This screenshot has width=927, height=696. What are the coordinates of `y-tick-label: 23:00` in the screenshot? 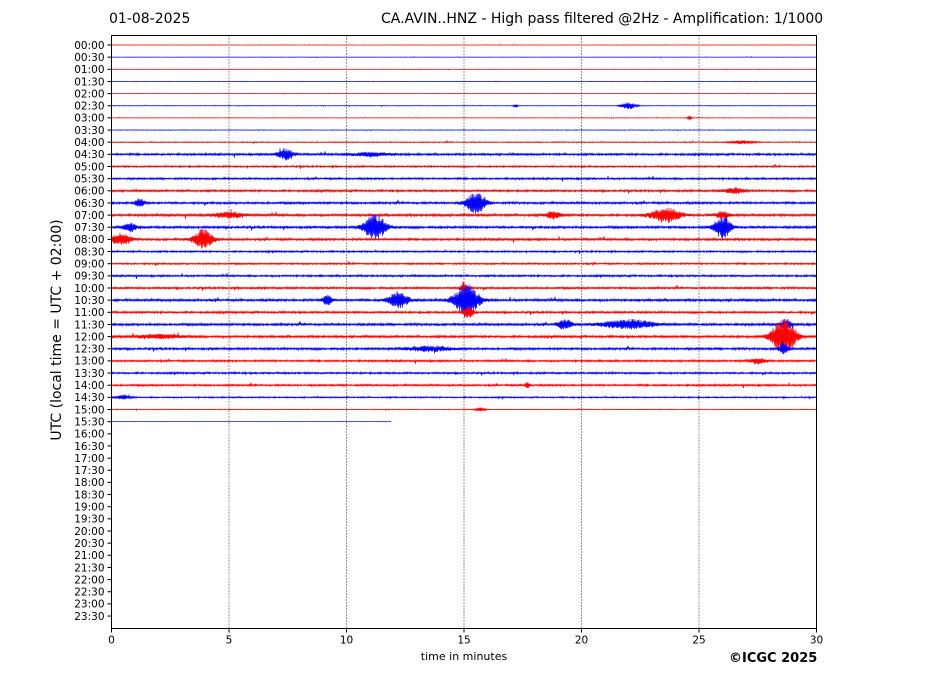 It's located at (89, 605).